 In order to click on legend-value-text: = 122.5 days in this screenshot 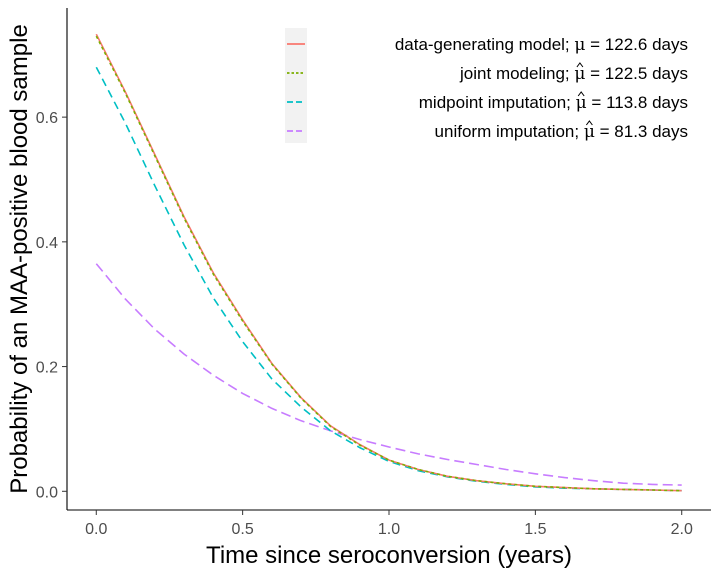, I will do `click(636, 73)`.